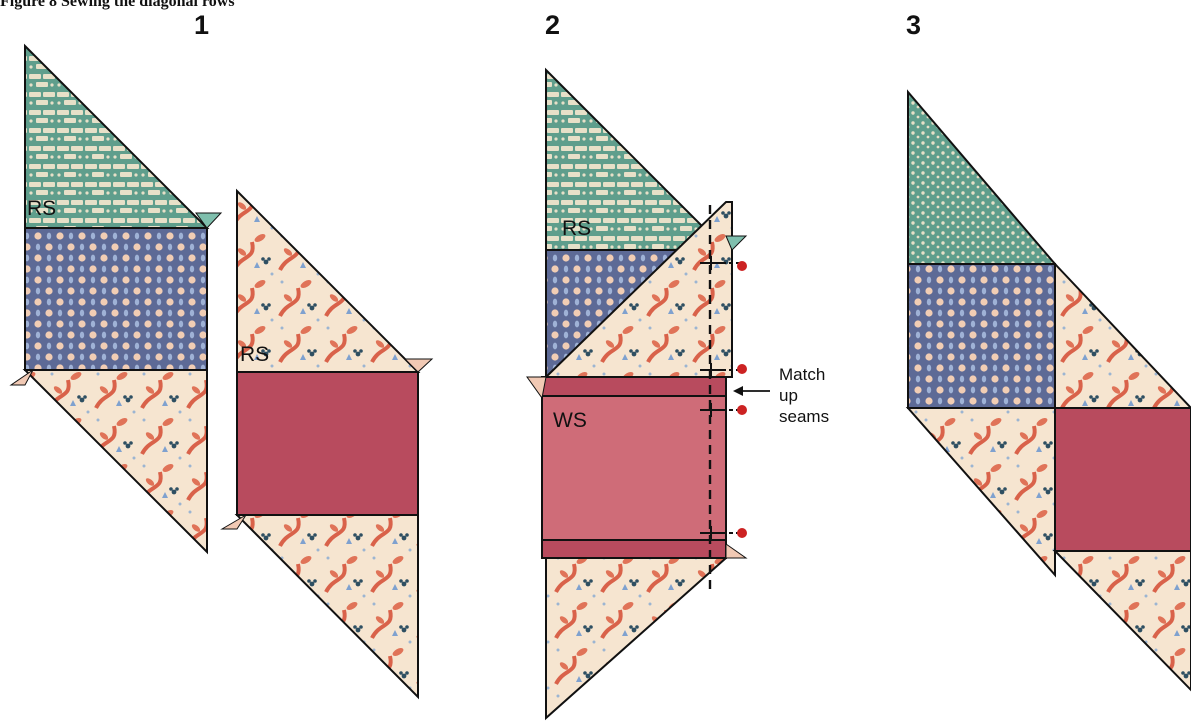  I want to click on step-number-1: 1, so click(202, 25).